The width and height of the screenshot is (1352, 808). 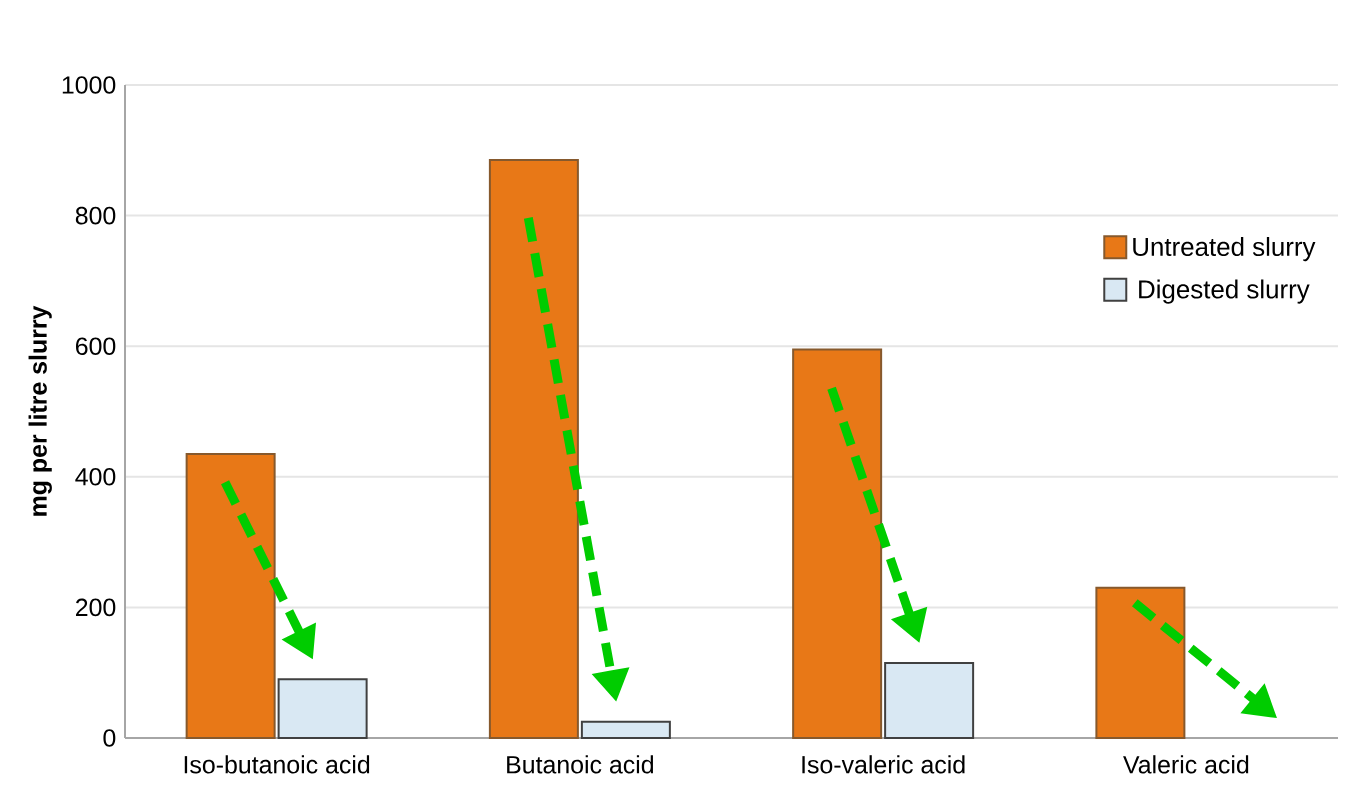 What do you see at coordinates (580, 764) in the screenshot?
I see `x-tick-label: Butanoic acid` at bounding box center [580, 764].